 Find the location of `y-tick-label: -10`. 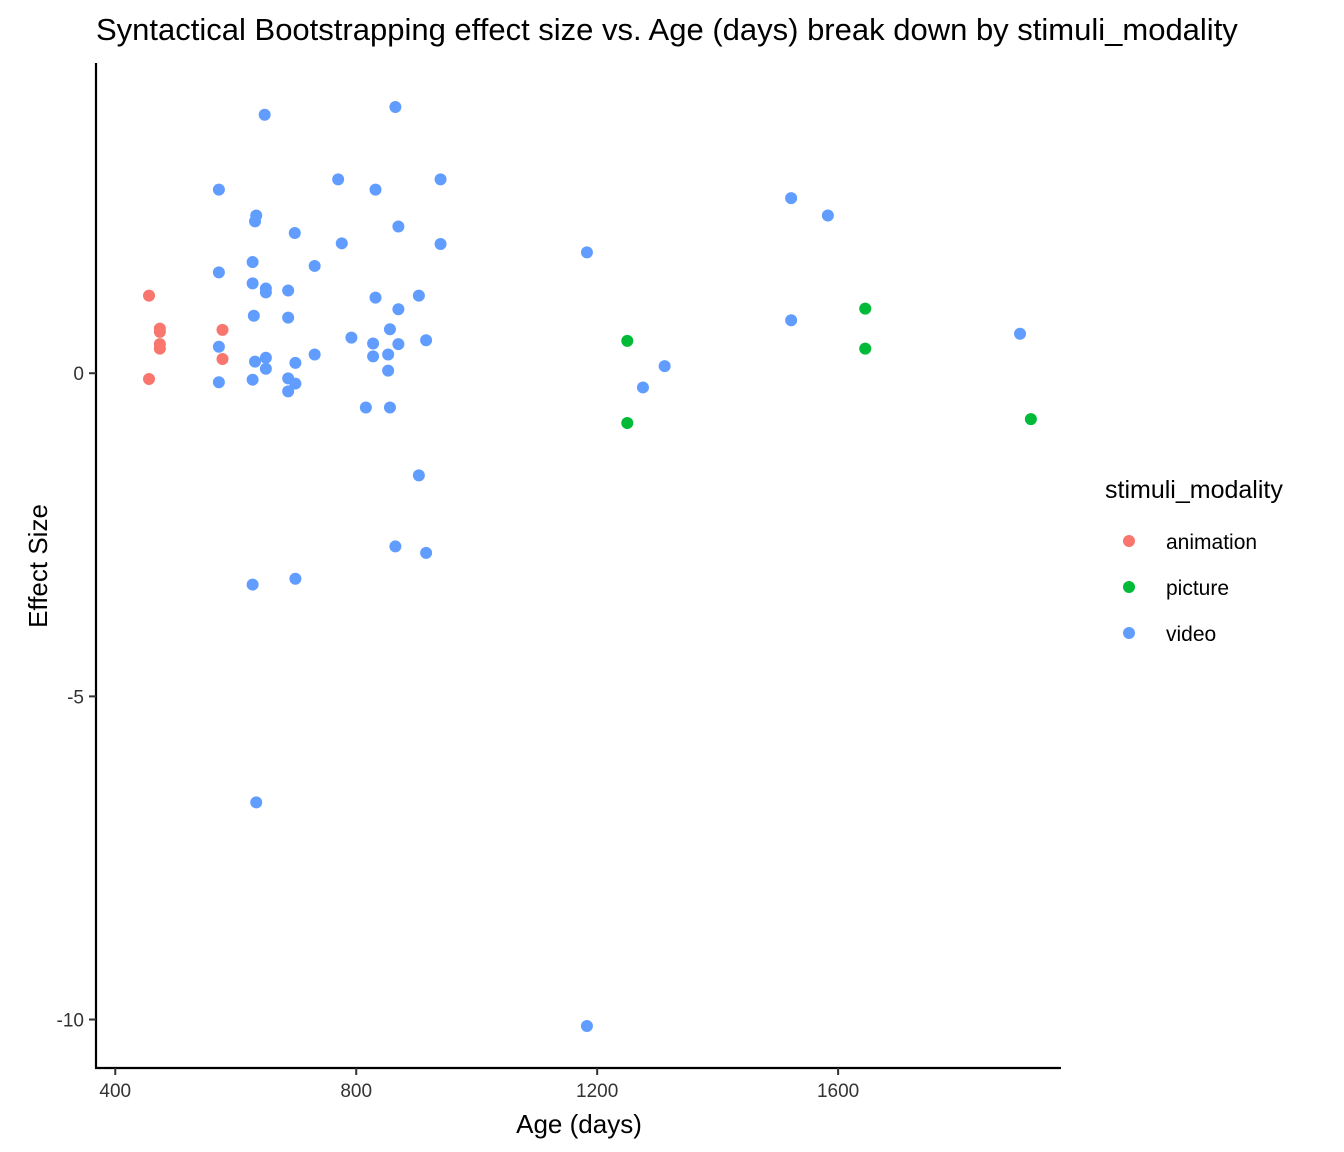

y-tick-label: -10 is located at coordinates (70, 1021).